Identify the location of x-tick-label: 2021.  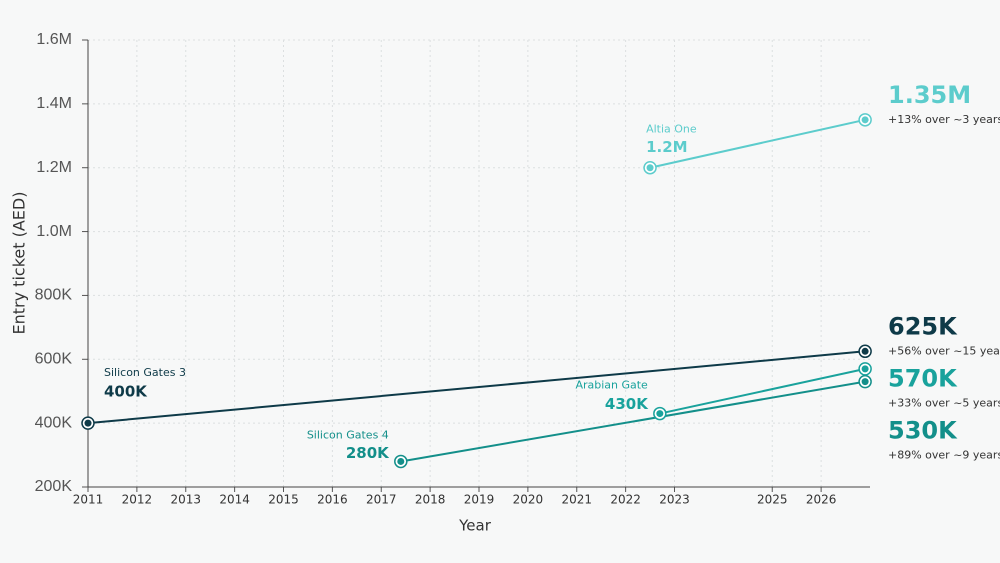
(576, 500).